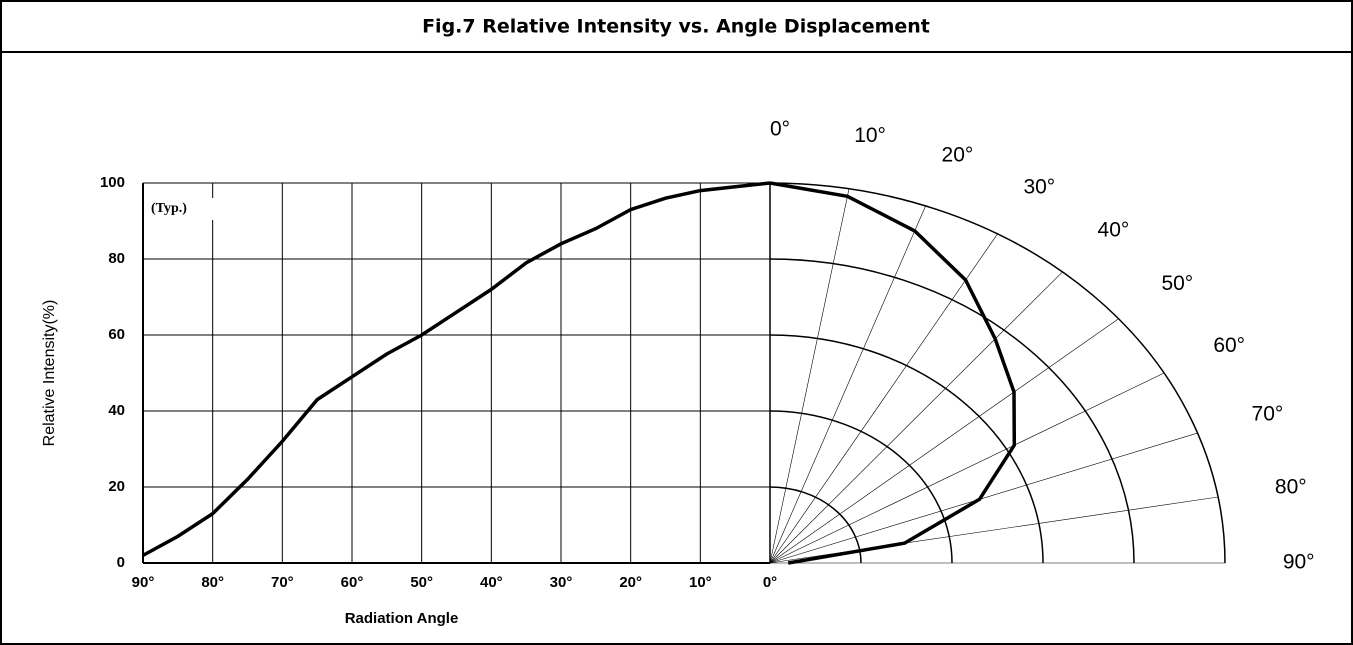 This screenshot has height=645, width=1353. What do you see at coordinates (1229, 345) in the screenshot?
I see `angle-label: 60°` at bounding box center [1229, 345].